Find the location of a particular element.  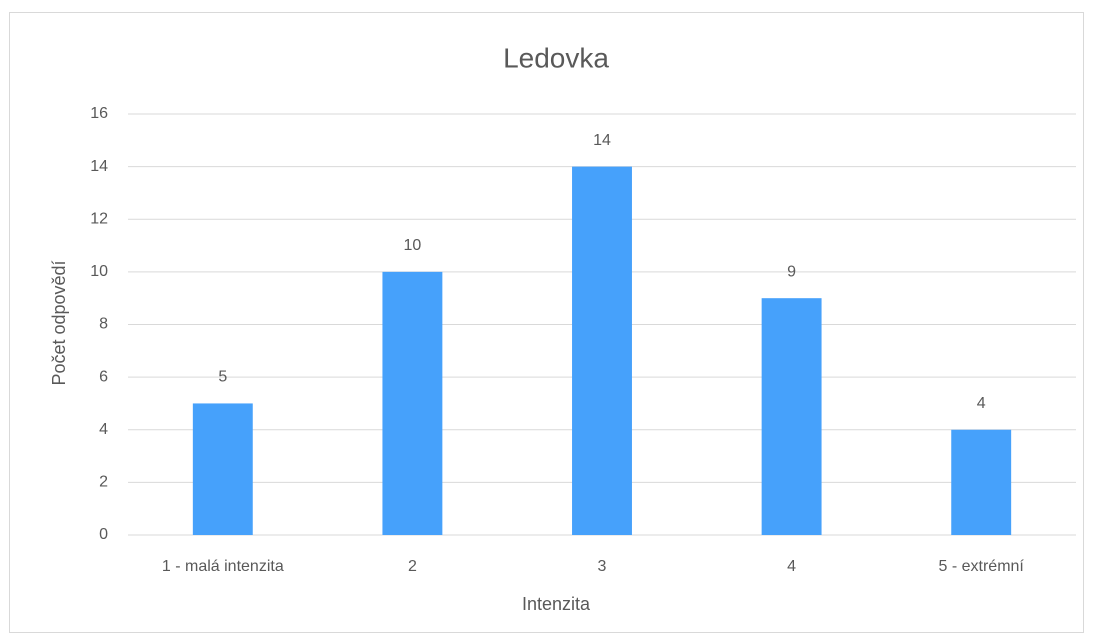

x-axis-label: Intenzita is located at coordinates (556, 604).